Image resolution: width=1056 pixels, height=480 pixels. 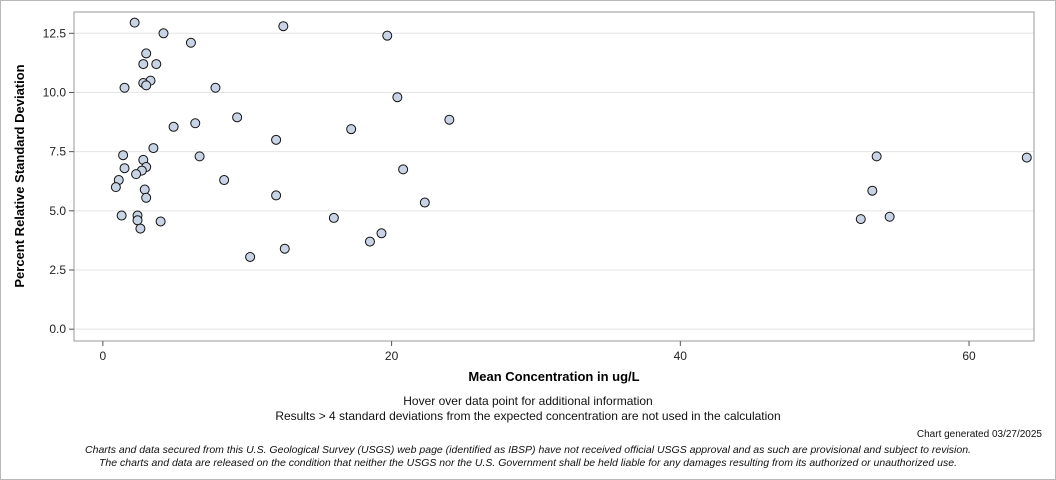 What do you see at coordinates (55, 92) in the screenshot?
I see `y-tick-label: 10.0` at bounding box center [55, 92].